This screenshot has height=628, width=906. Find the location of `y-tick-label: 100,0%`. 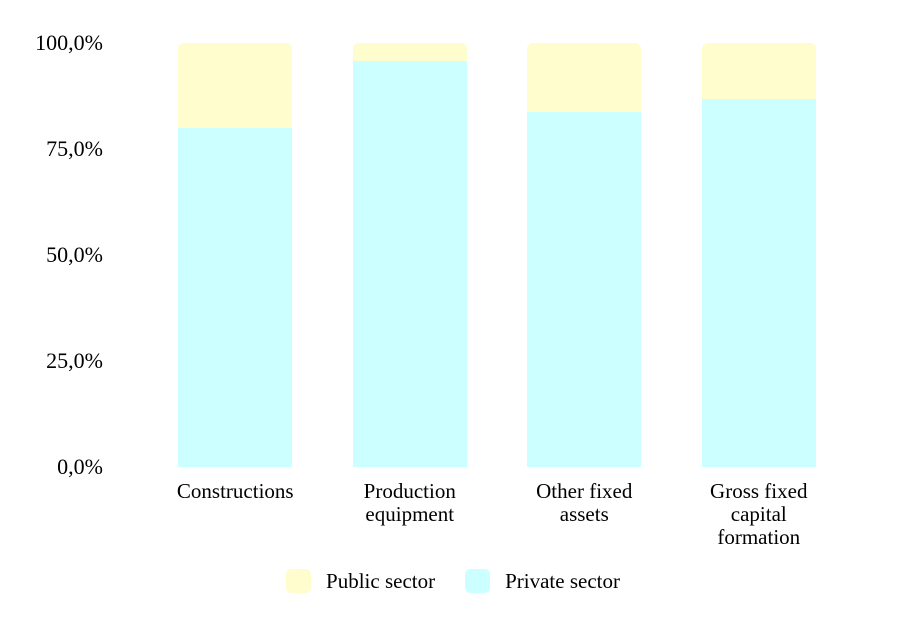

y-tick-label: 100,0% is located at coordinates (69, 42).